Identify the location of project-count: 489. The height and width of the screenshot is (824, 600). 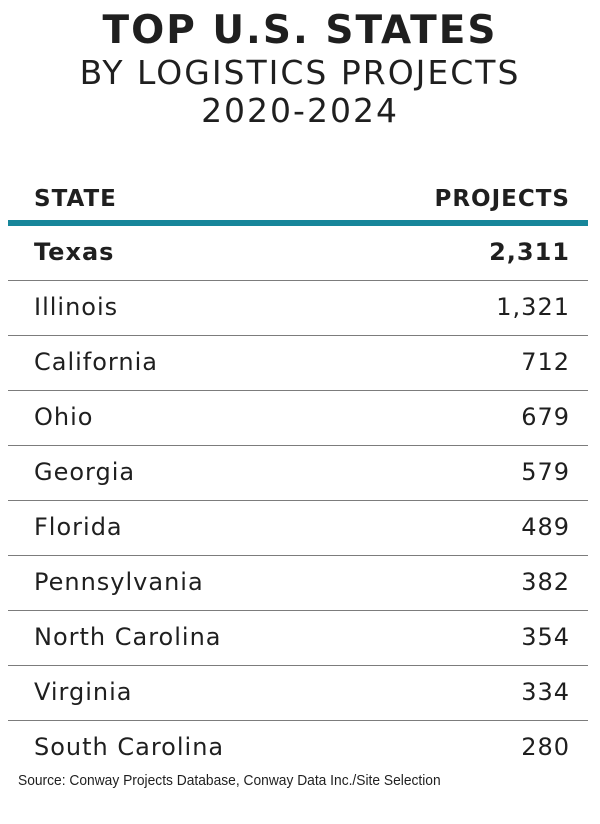
(545, 527).